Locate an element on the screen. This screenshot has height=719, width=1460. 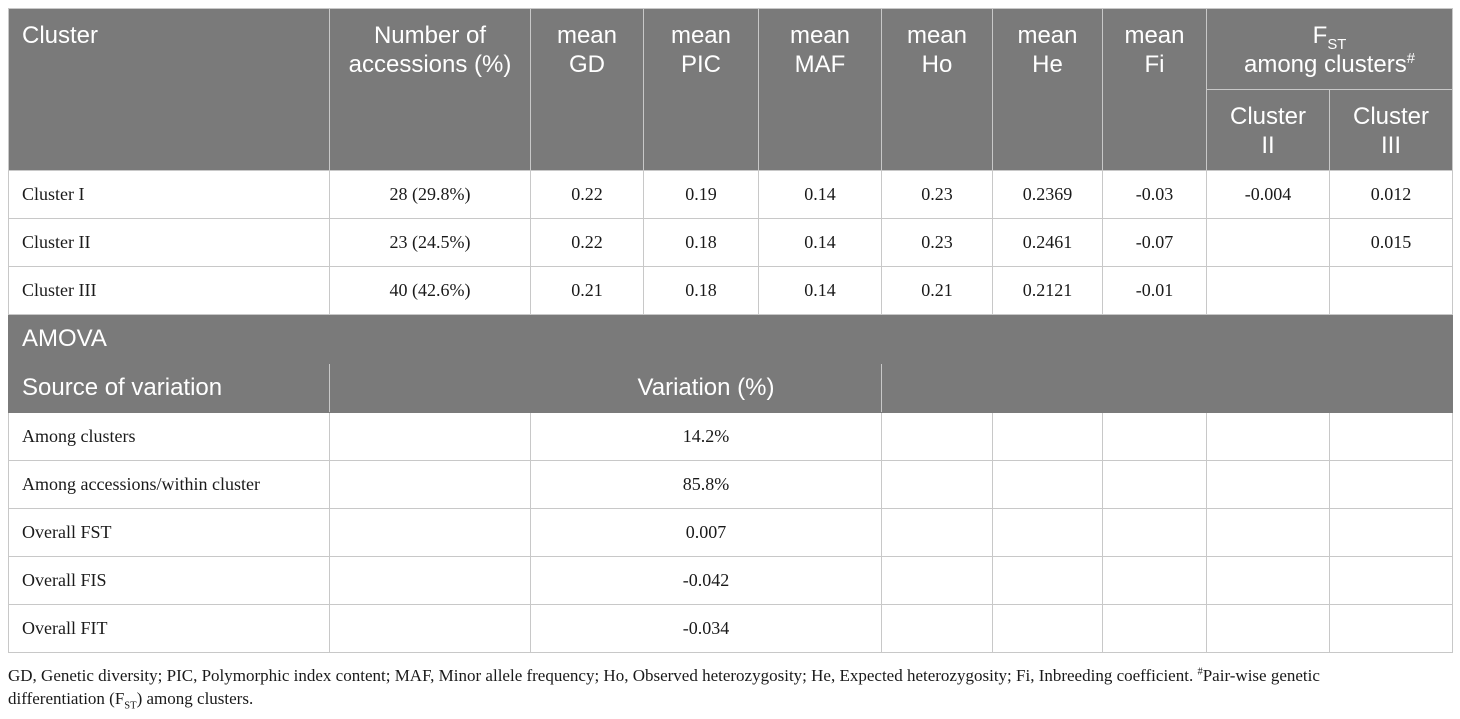
amova-header-blank is located at coordinates (1167, 388).